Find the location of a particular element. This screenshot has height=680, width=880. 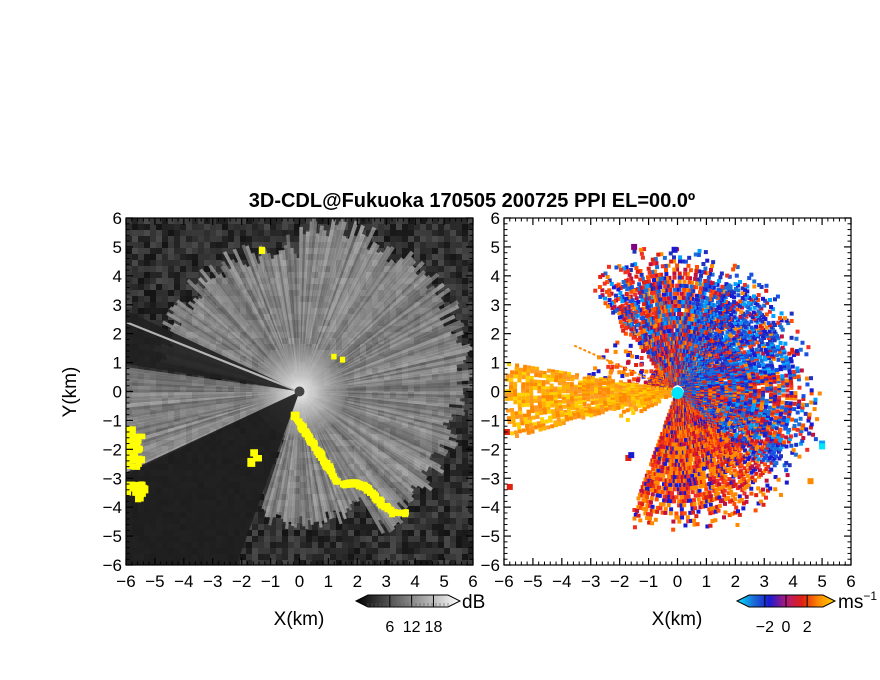

y-tick-label: −1 is located at coordinates (112, 420).